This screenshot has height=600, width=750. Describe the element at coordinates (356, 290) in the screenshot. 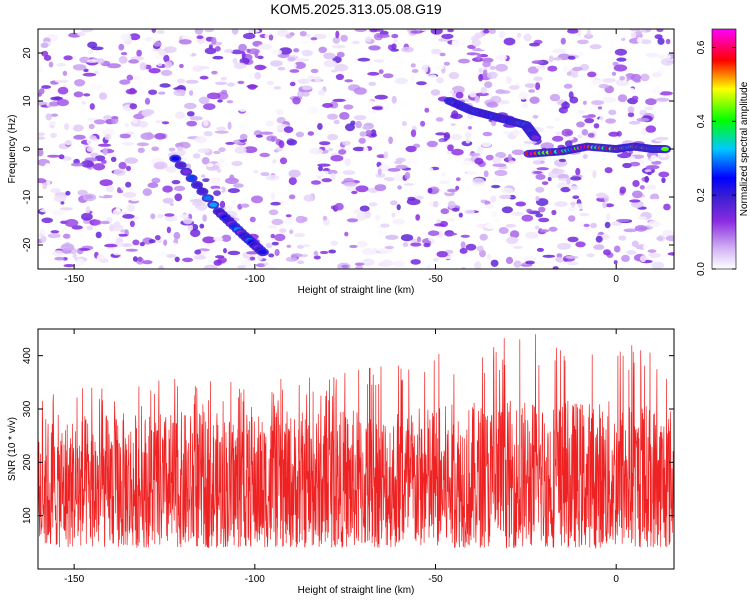

I see `spectrogram-xlabel: Height of straight line (km)` at that location.